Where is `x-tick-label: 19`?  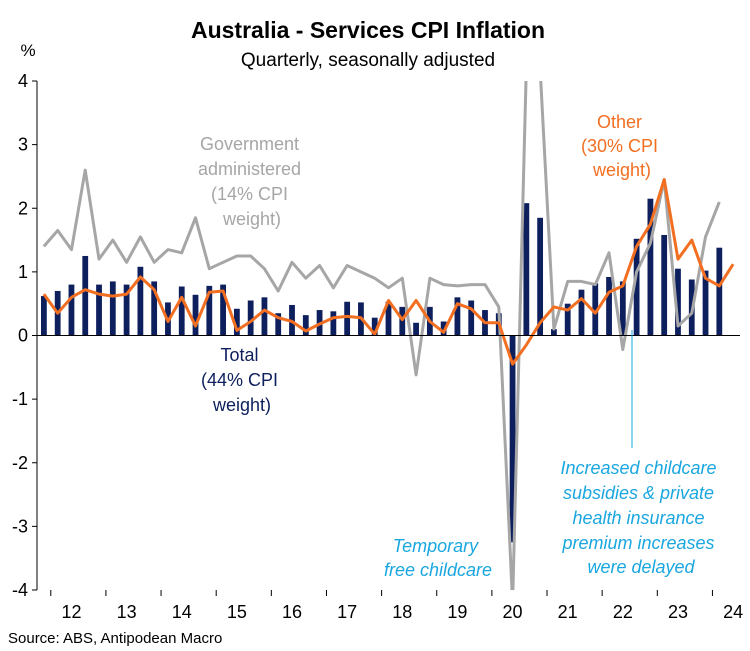
x-tick-label: 19 is located at coordinates (457, 612).